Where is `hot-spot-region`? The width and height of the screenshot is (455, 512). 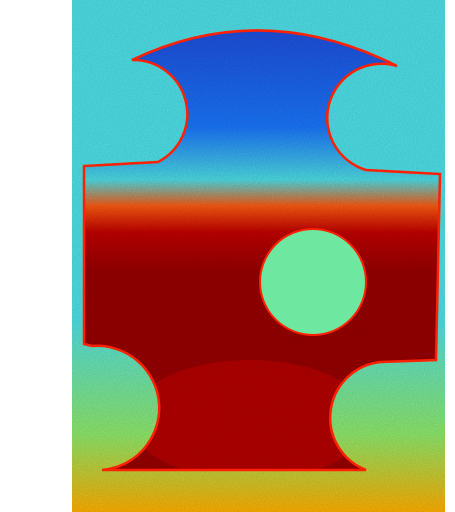
hot-spot-region is located at coordinates (250, 415).